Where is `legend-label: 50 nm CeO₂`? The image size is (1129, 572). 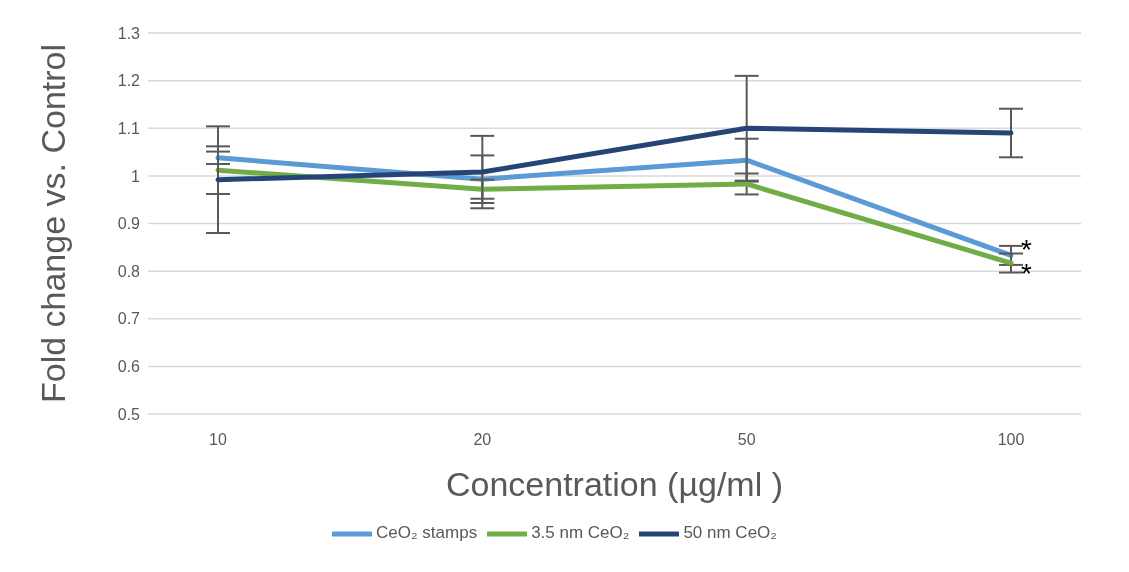
legend-label: 50 nm CeO₂ is located at coordinates (730, 533).